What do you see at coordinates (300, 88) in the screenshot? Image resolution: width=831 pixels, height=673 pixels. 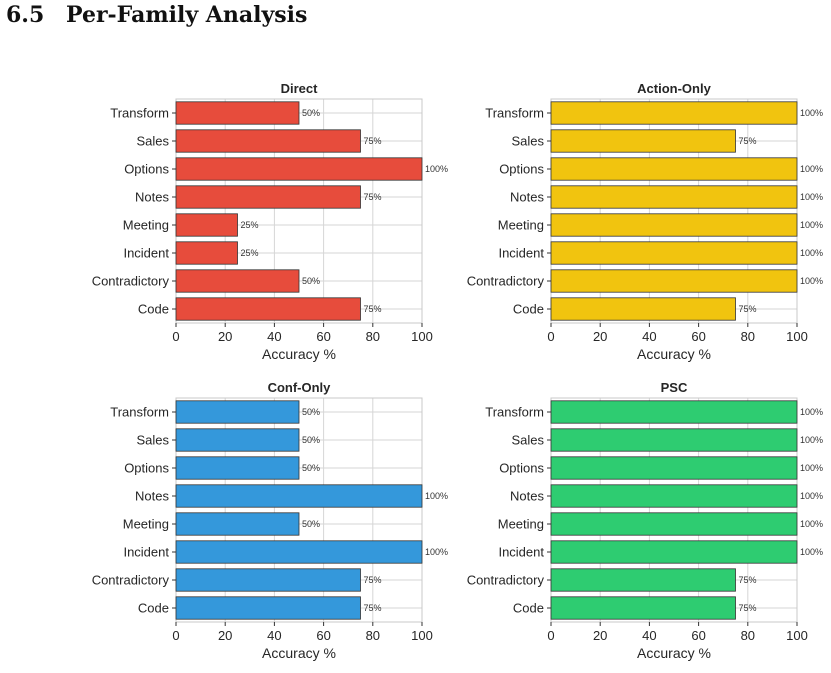 I see `chart-title: Direct` at bounding box center [300, 88].